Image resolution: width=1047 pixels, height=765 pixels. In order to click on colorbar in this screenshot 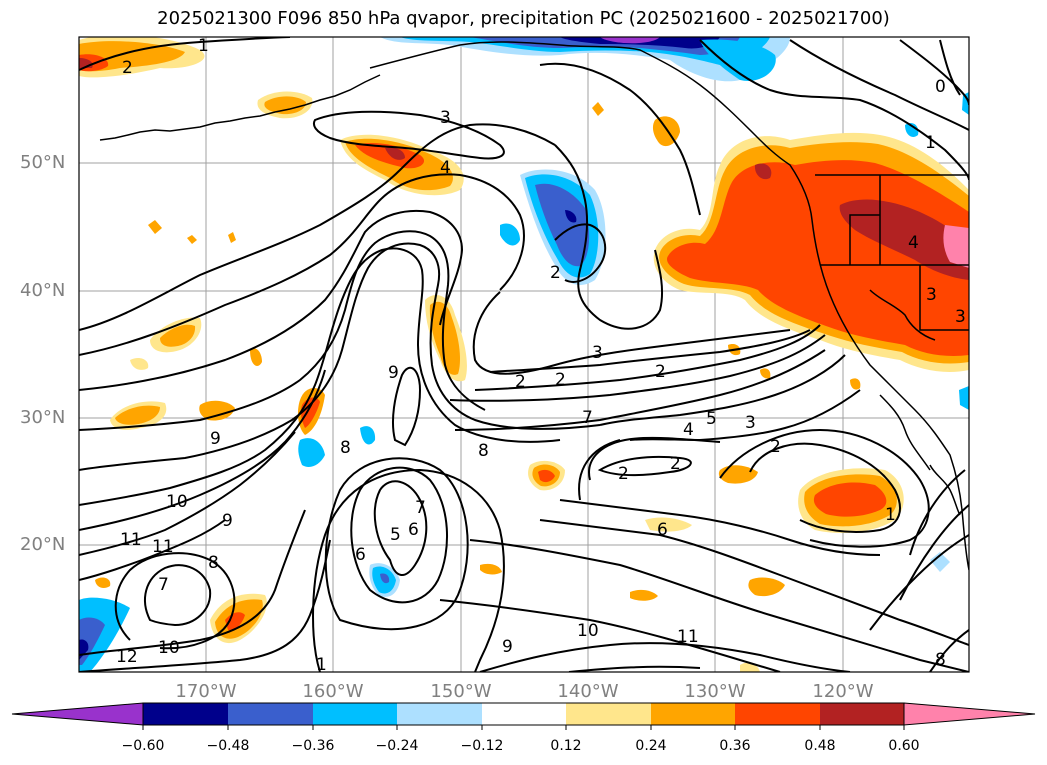, I will do `click(523, 716)`.